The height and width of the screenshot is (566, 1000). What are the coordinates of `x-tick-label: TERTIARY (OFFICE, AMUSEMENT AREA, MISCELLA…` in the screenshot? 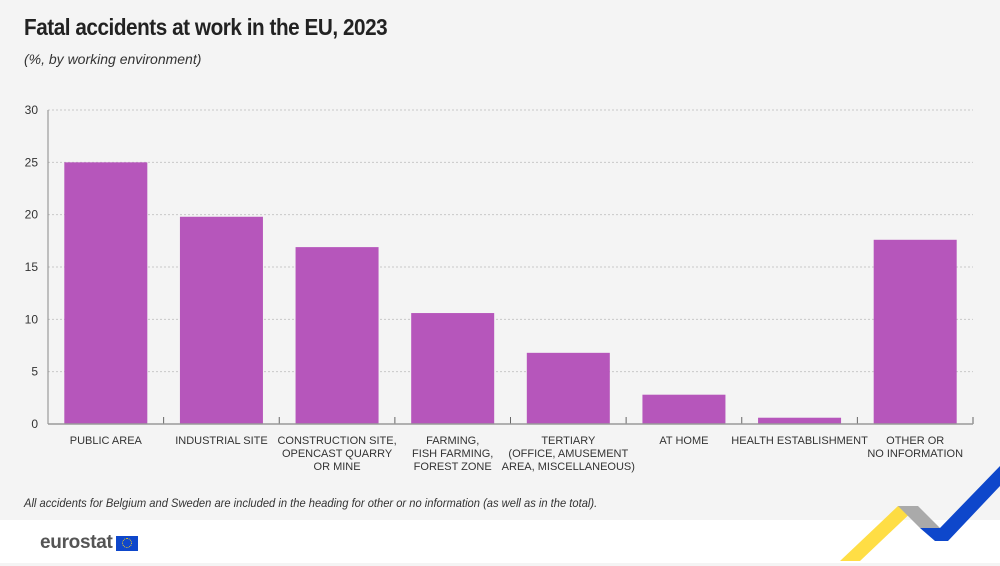 It's located at (568, 454).